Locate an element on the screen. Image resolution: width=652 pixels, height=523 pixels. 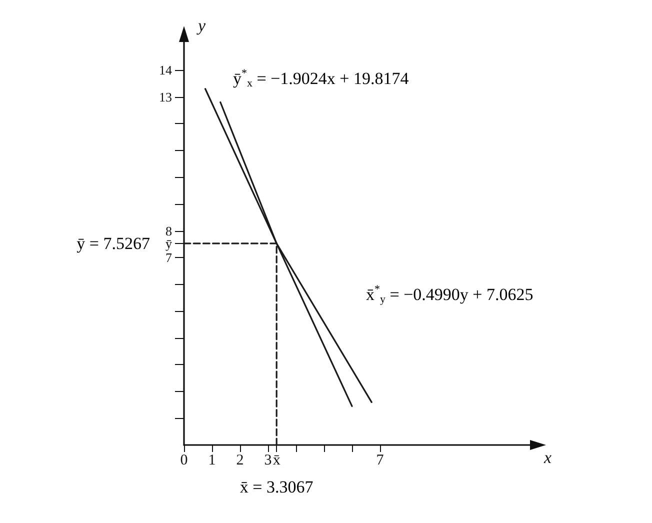
annotation: x̄*y = −0.4990y + 7.0625 is located at coordinates (450, 294).